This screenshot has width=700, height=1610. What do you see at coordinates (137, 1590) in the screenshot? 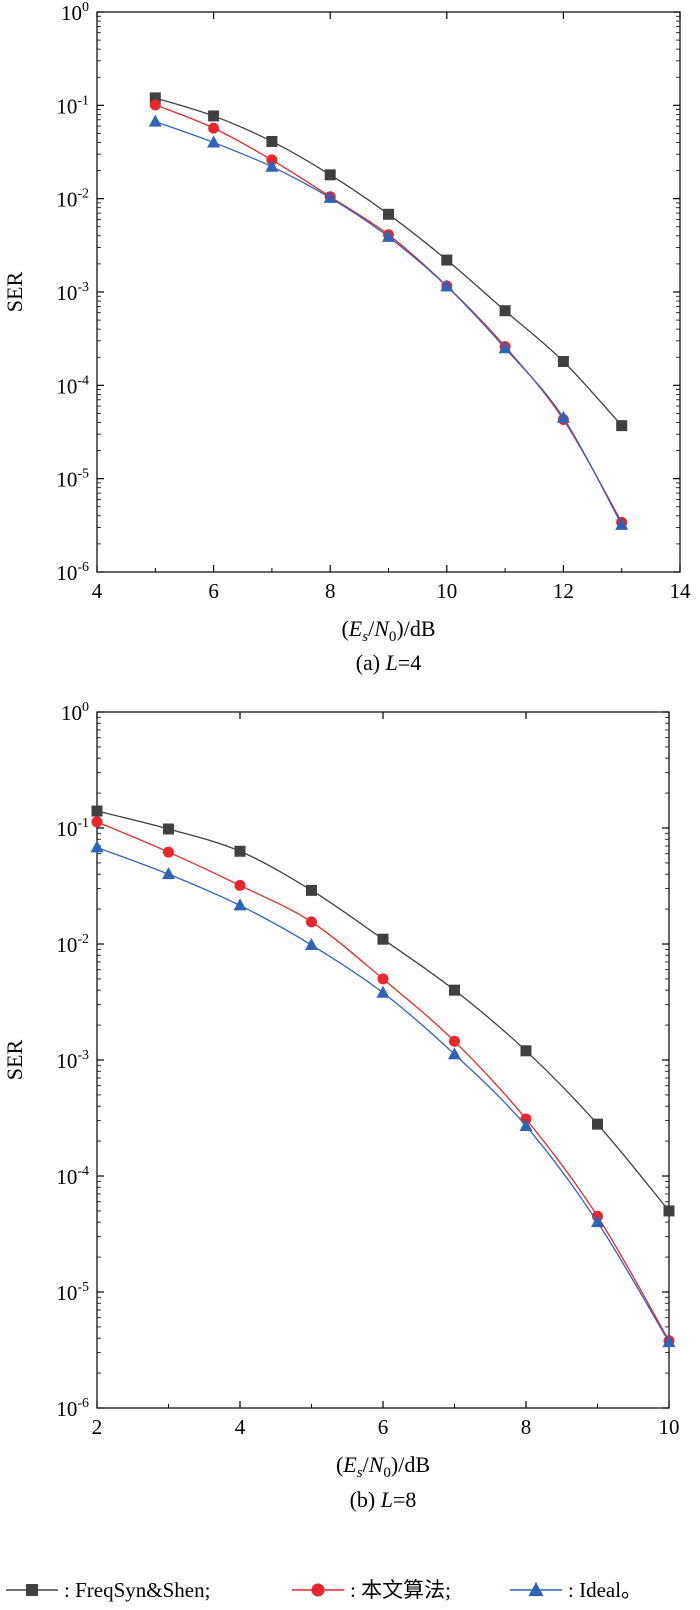
I see `legend-label-freqsyn: : FreqSyn&Shen;` at bounding box center [137, 1590].